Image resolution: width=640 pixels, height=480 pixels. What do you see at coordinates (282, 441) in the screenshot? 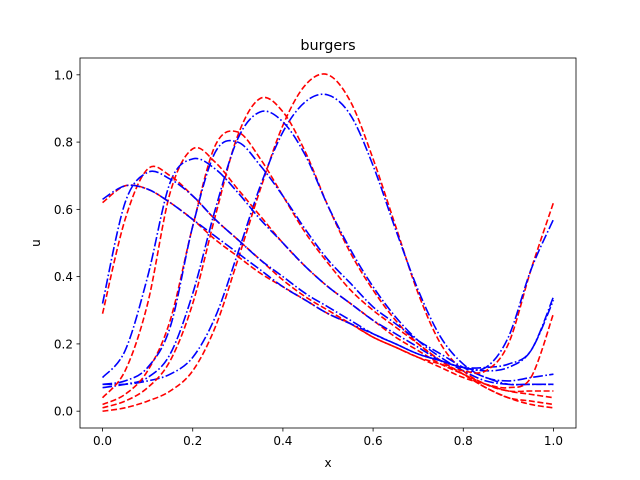
I see `x-tick-label: 0.4` at bounding box center [282, 441].